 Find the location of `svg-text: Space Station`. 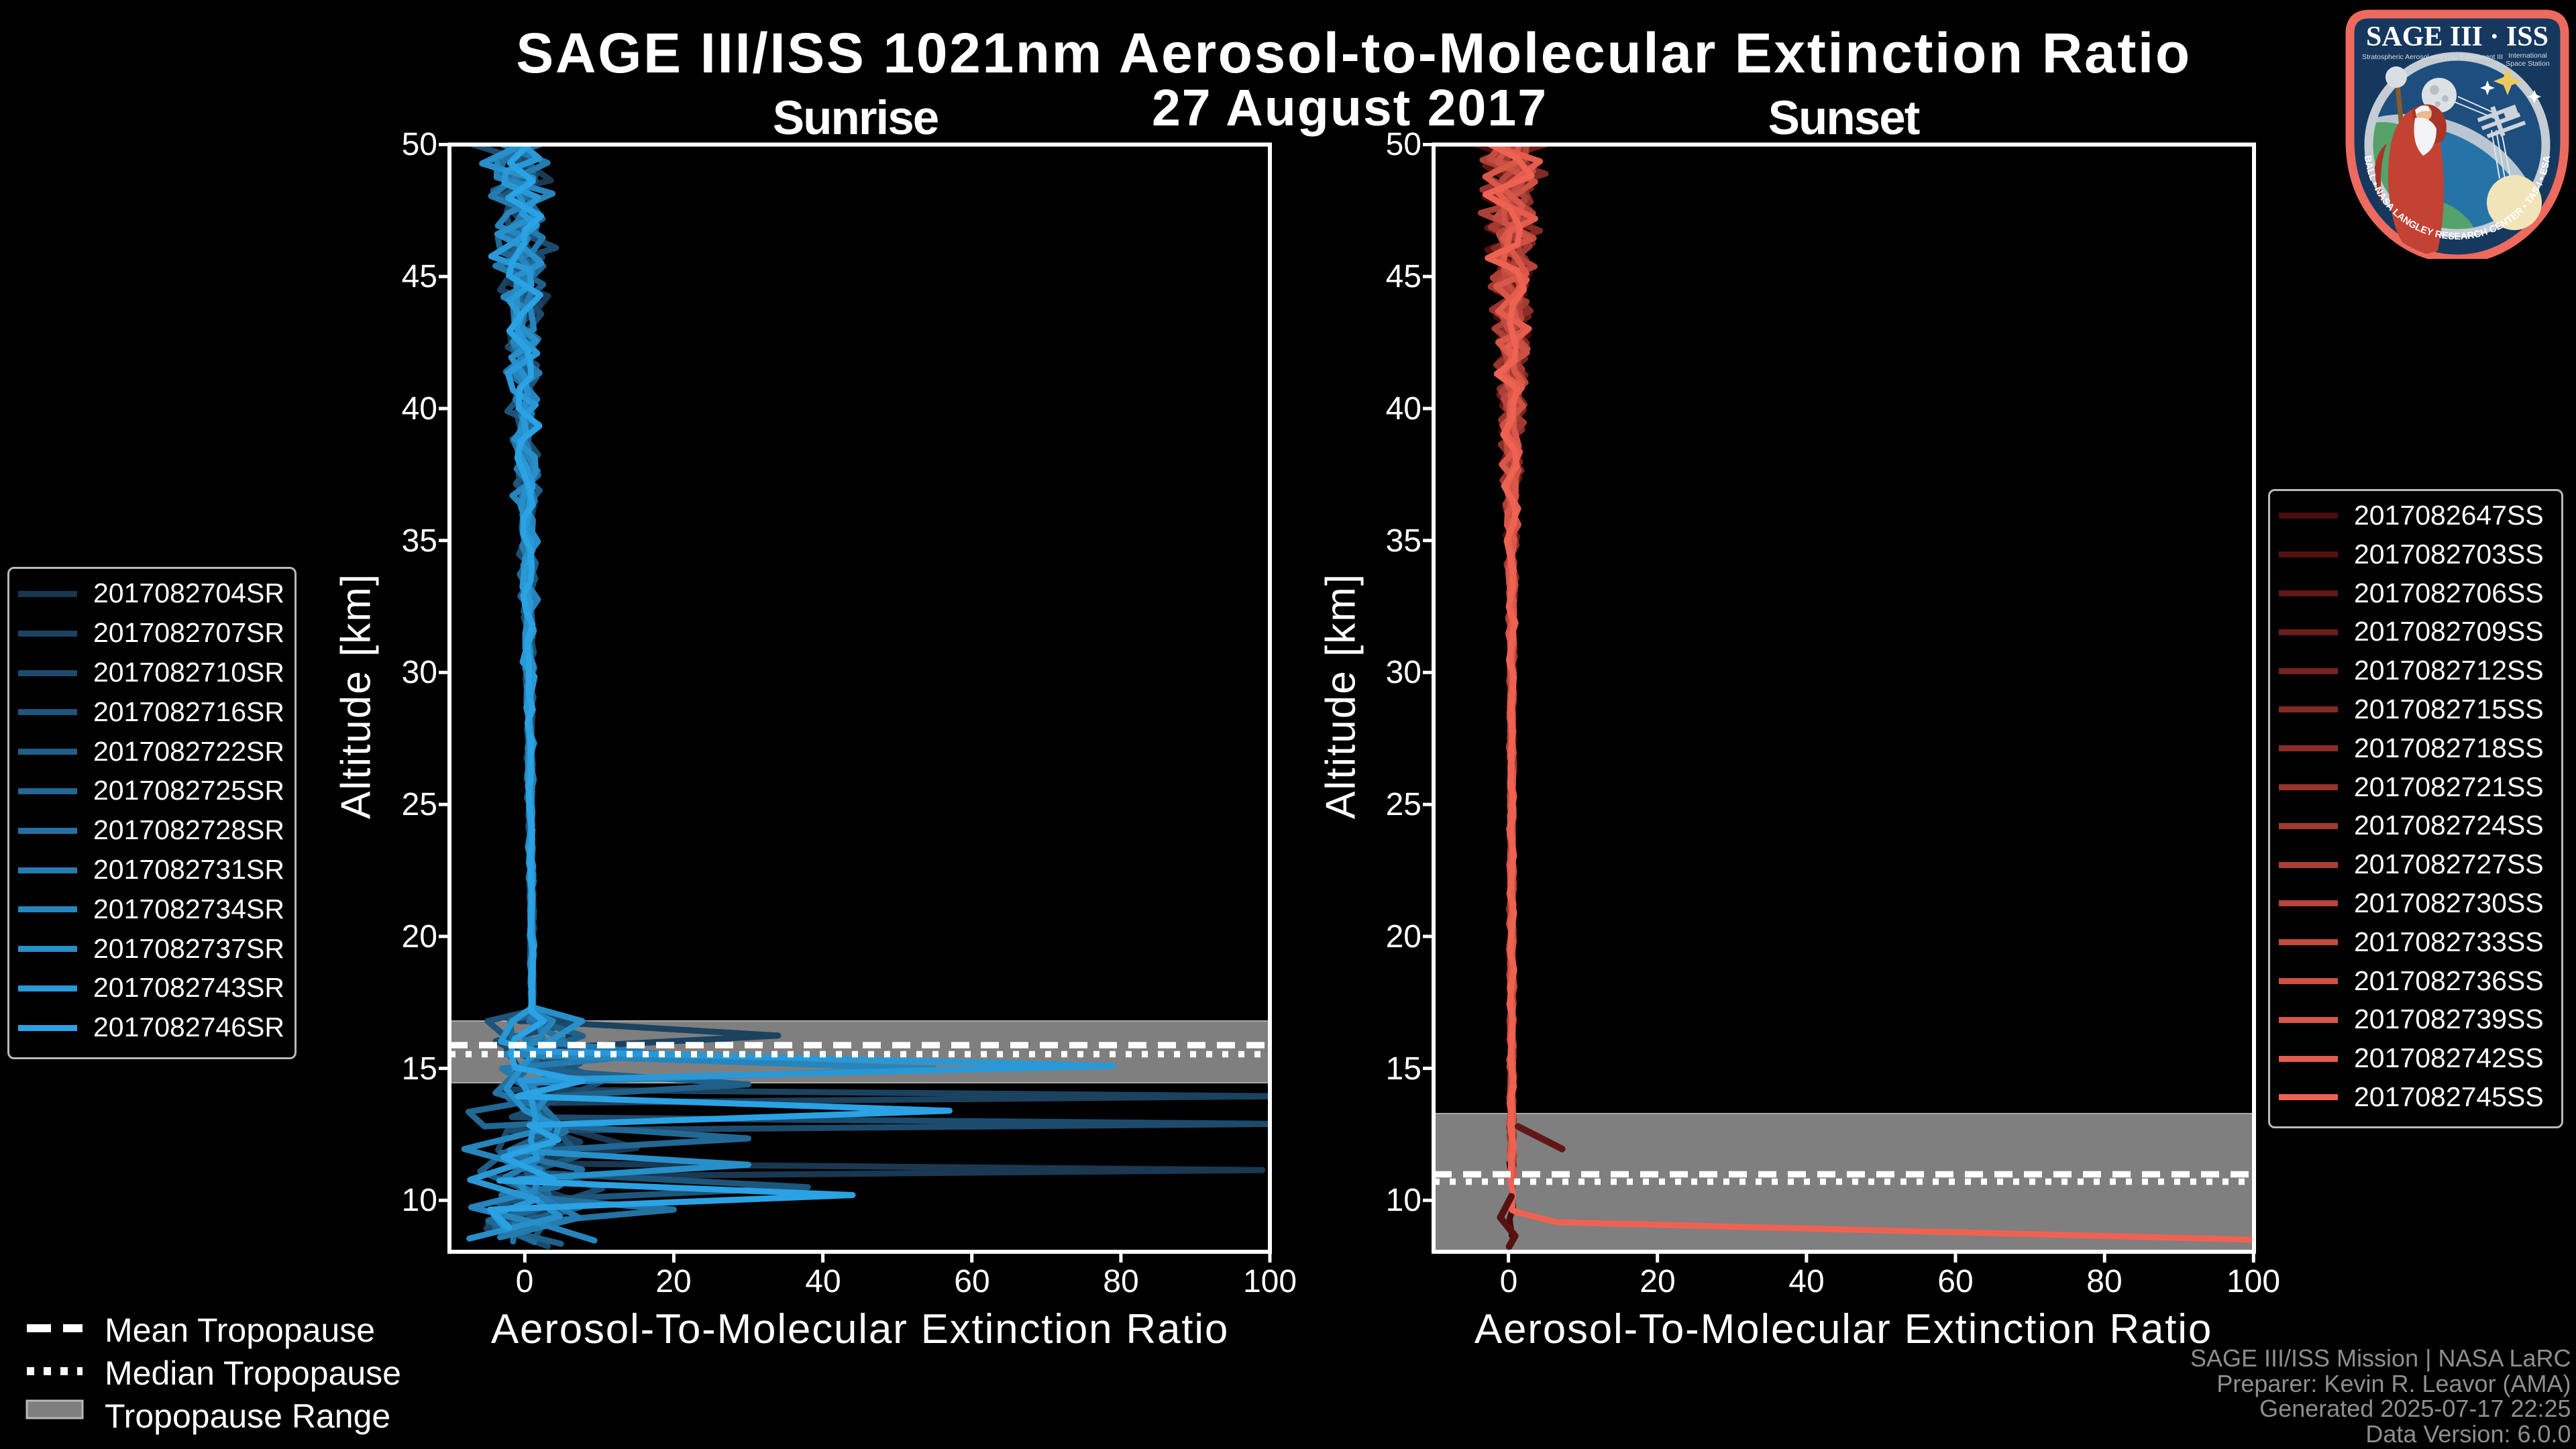

svg-text: Space Station is located at coordinates (2528, 64).